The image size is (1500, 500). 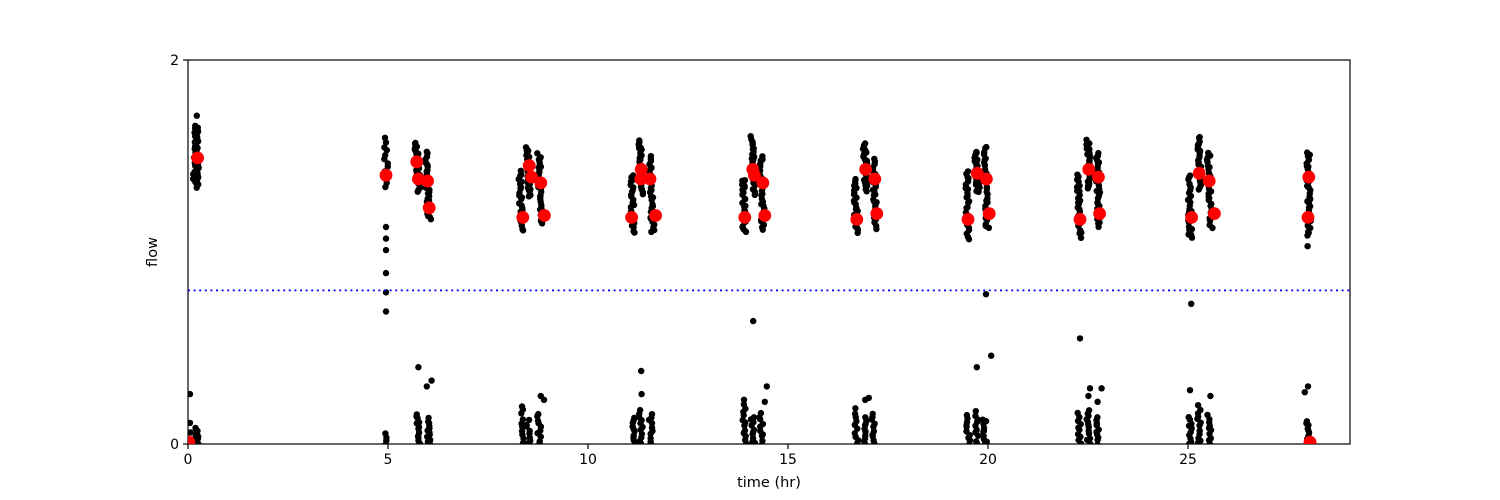 What do you see at coordinates (588, 460) in the screenshot?
I see `x-tick-label: 10` at bounding box center [588, 460].